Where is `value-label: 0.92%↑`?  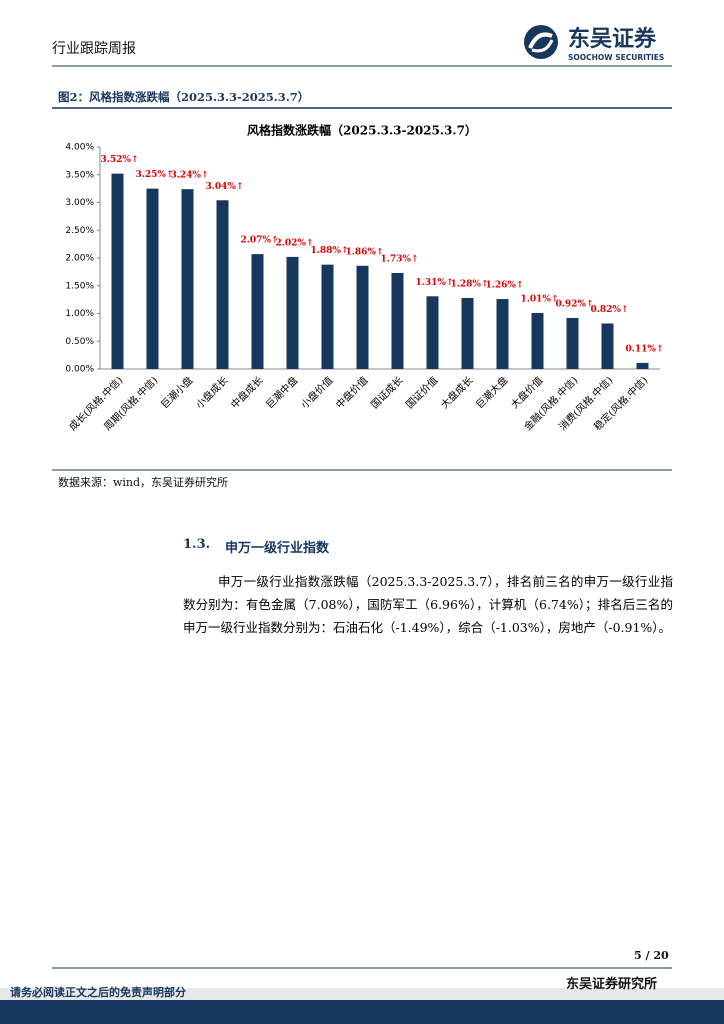
value-label: 0.92%↑ is located at coordinates (574, 304).